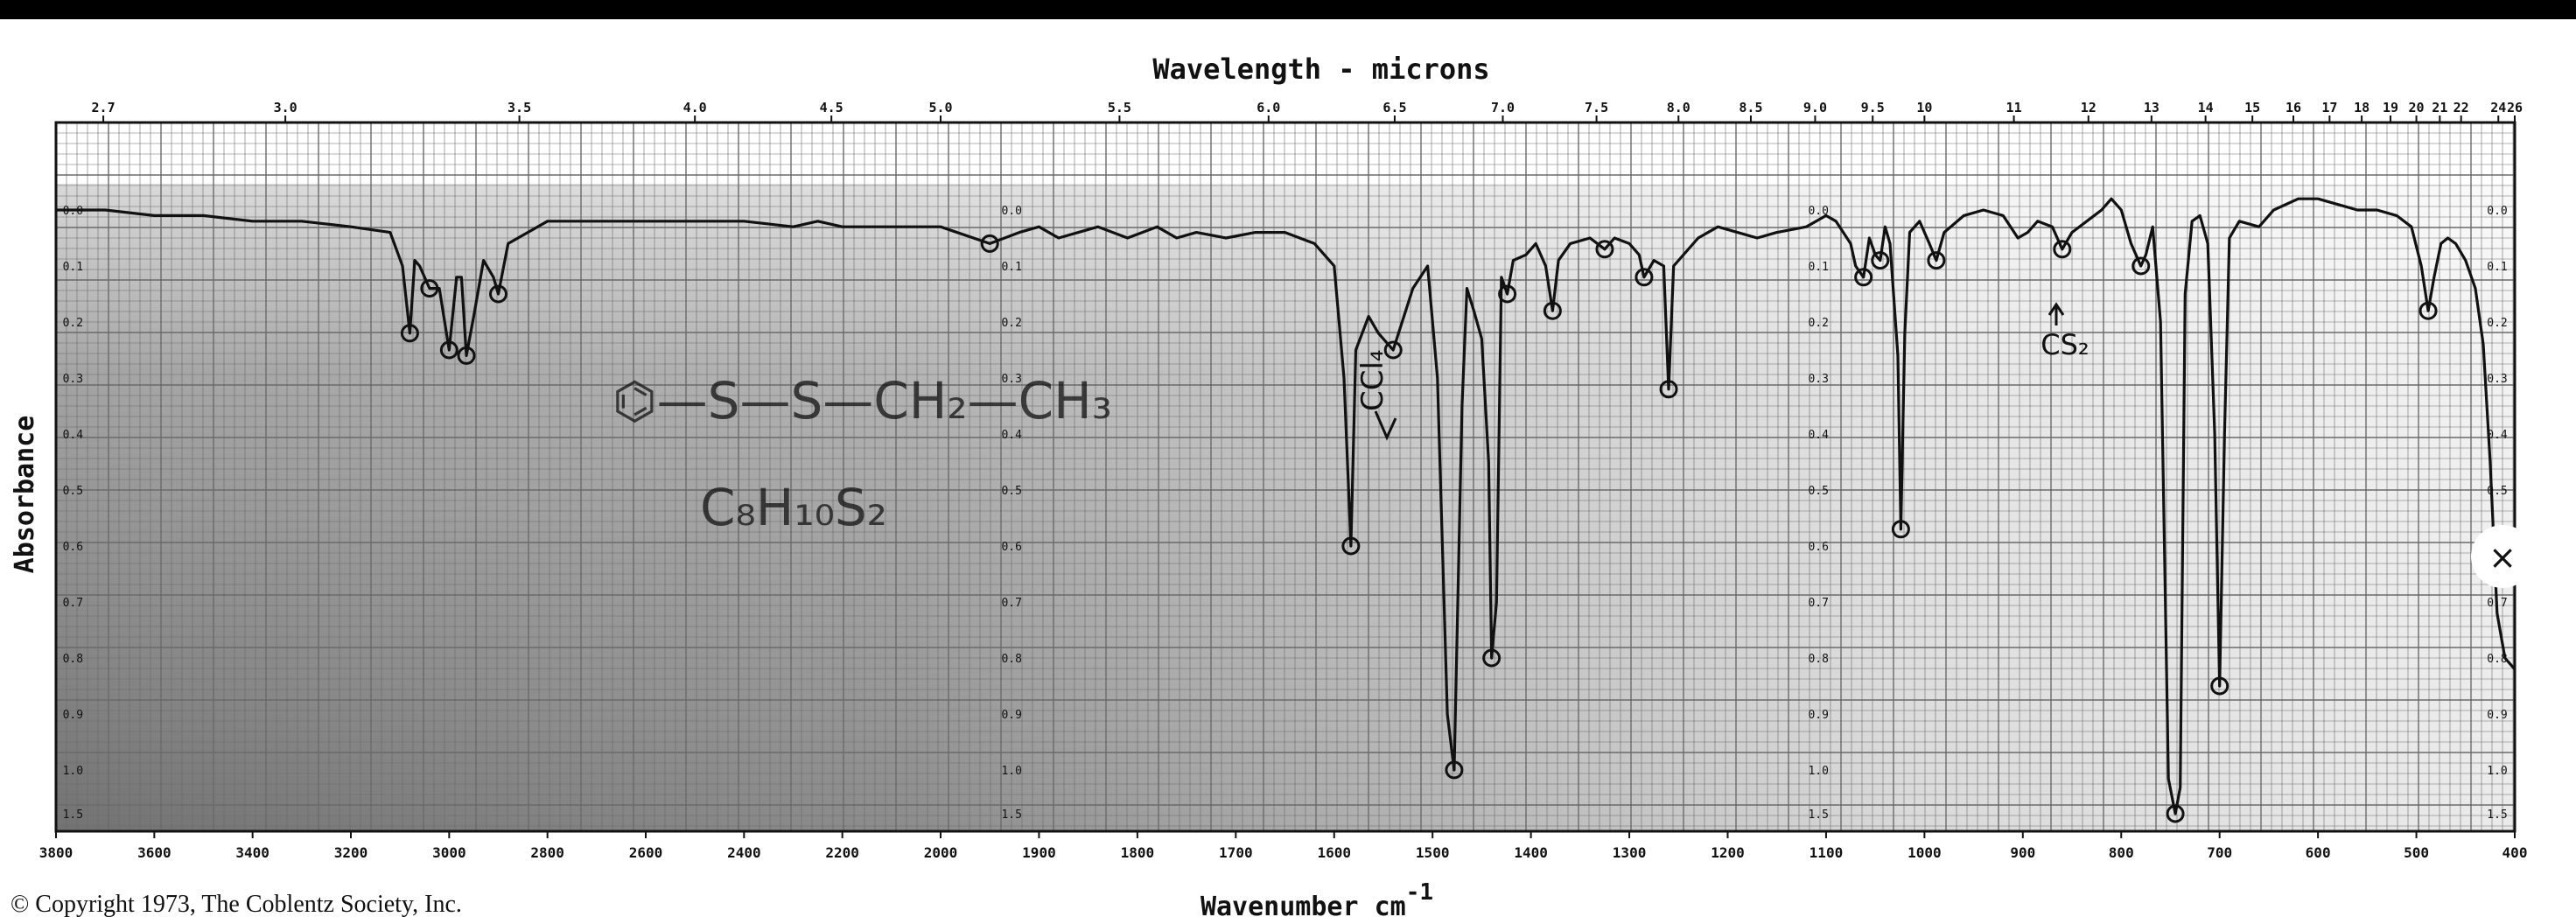 The width and height of the screenshot is (2576, 924). Describe the element at coordinates (2417, 108) in the screenshot. I see `micron-tick-label: 20` at that location.